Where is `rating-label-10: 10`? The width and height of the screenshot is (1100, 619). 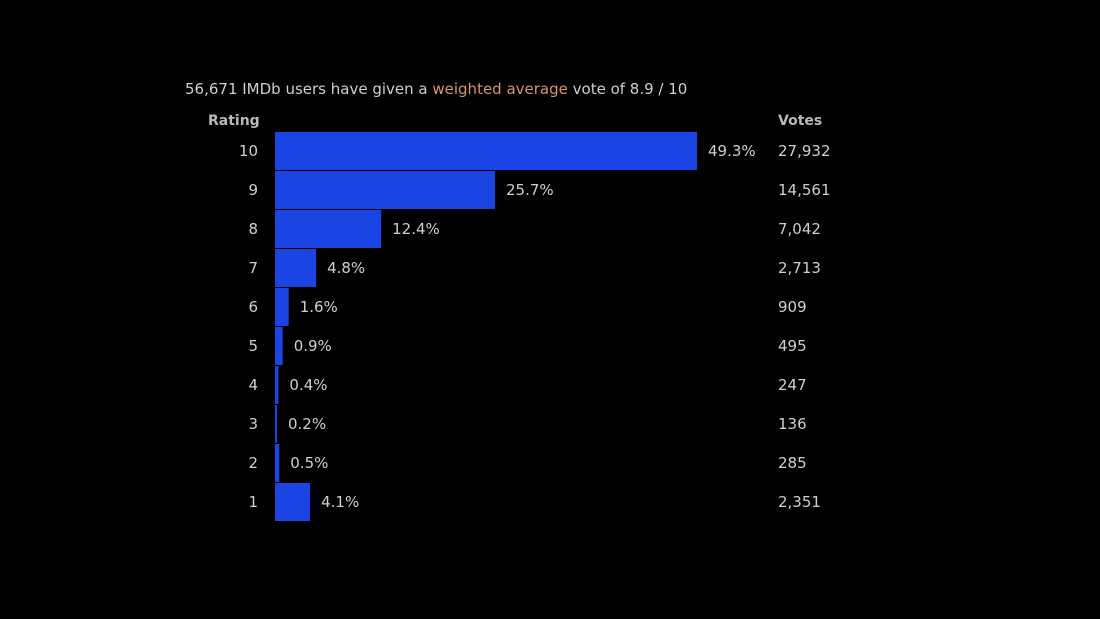
rating-label-10: 10 is located at coordinates (248, 151).